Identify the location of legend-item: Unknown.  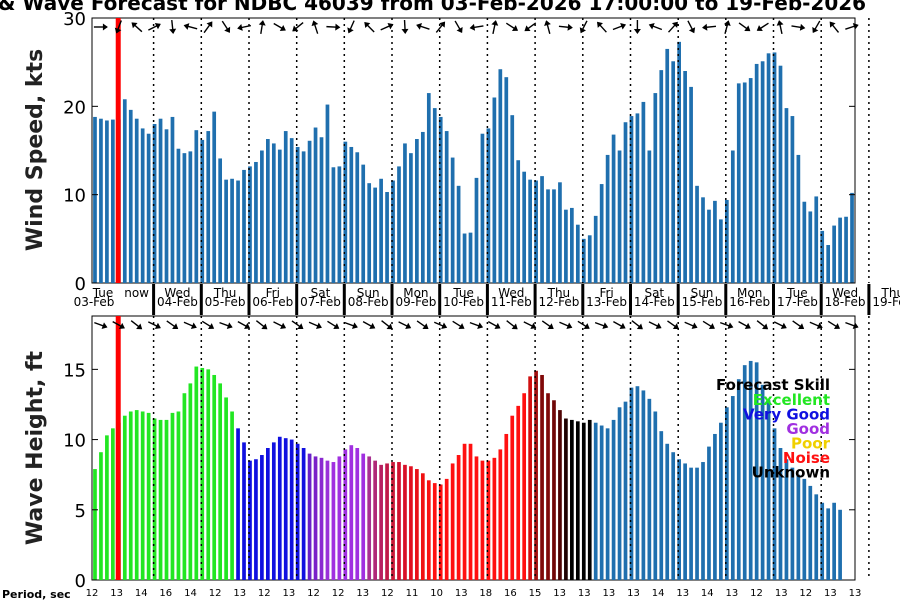
(791, 473).